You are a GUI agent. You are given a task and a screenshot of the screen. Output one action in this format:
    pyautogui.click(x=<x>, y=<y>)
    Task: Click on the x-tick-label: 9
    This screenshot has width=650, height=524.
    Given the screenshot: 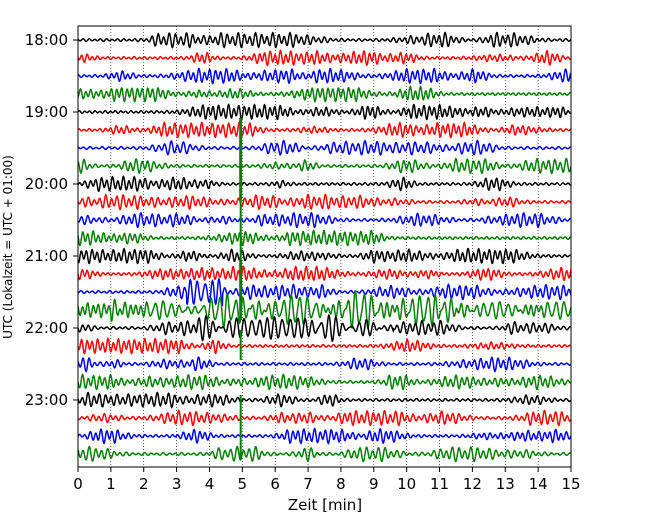 What is the action you would take?
    pyautogui.click(x=374, y=484)
    